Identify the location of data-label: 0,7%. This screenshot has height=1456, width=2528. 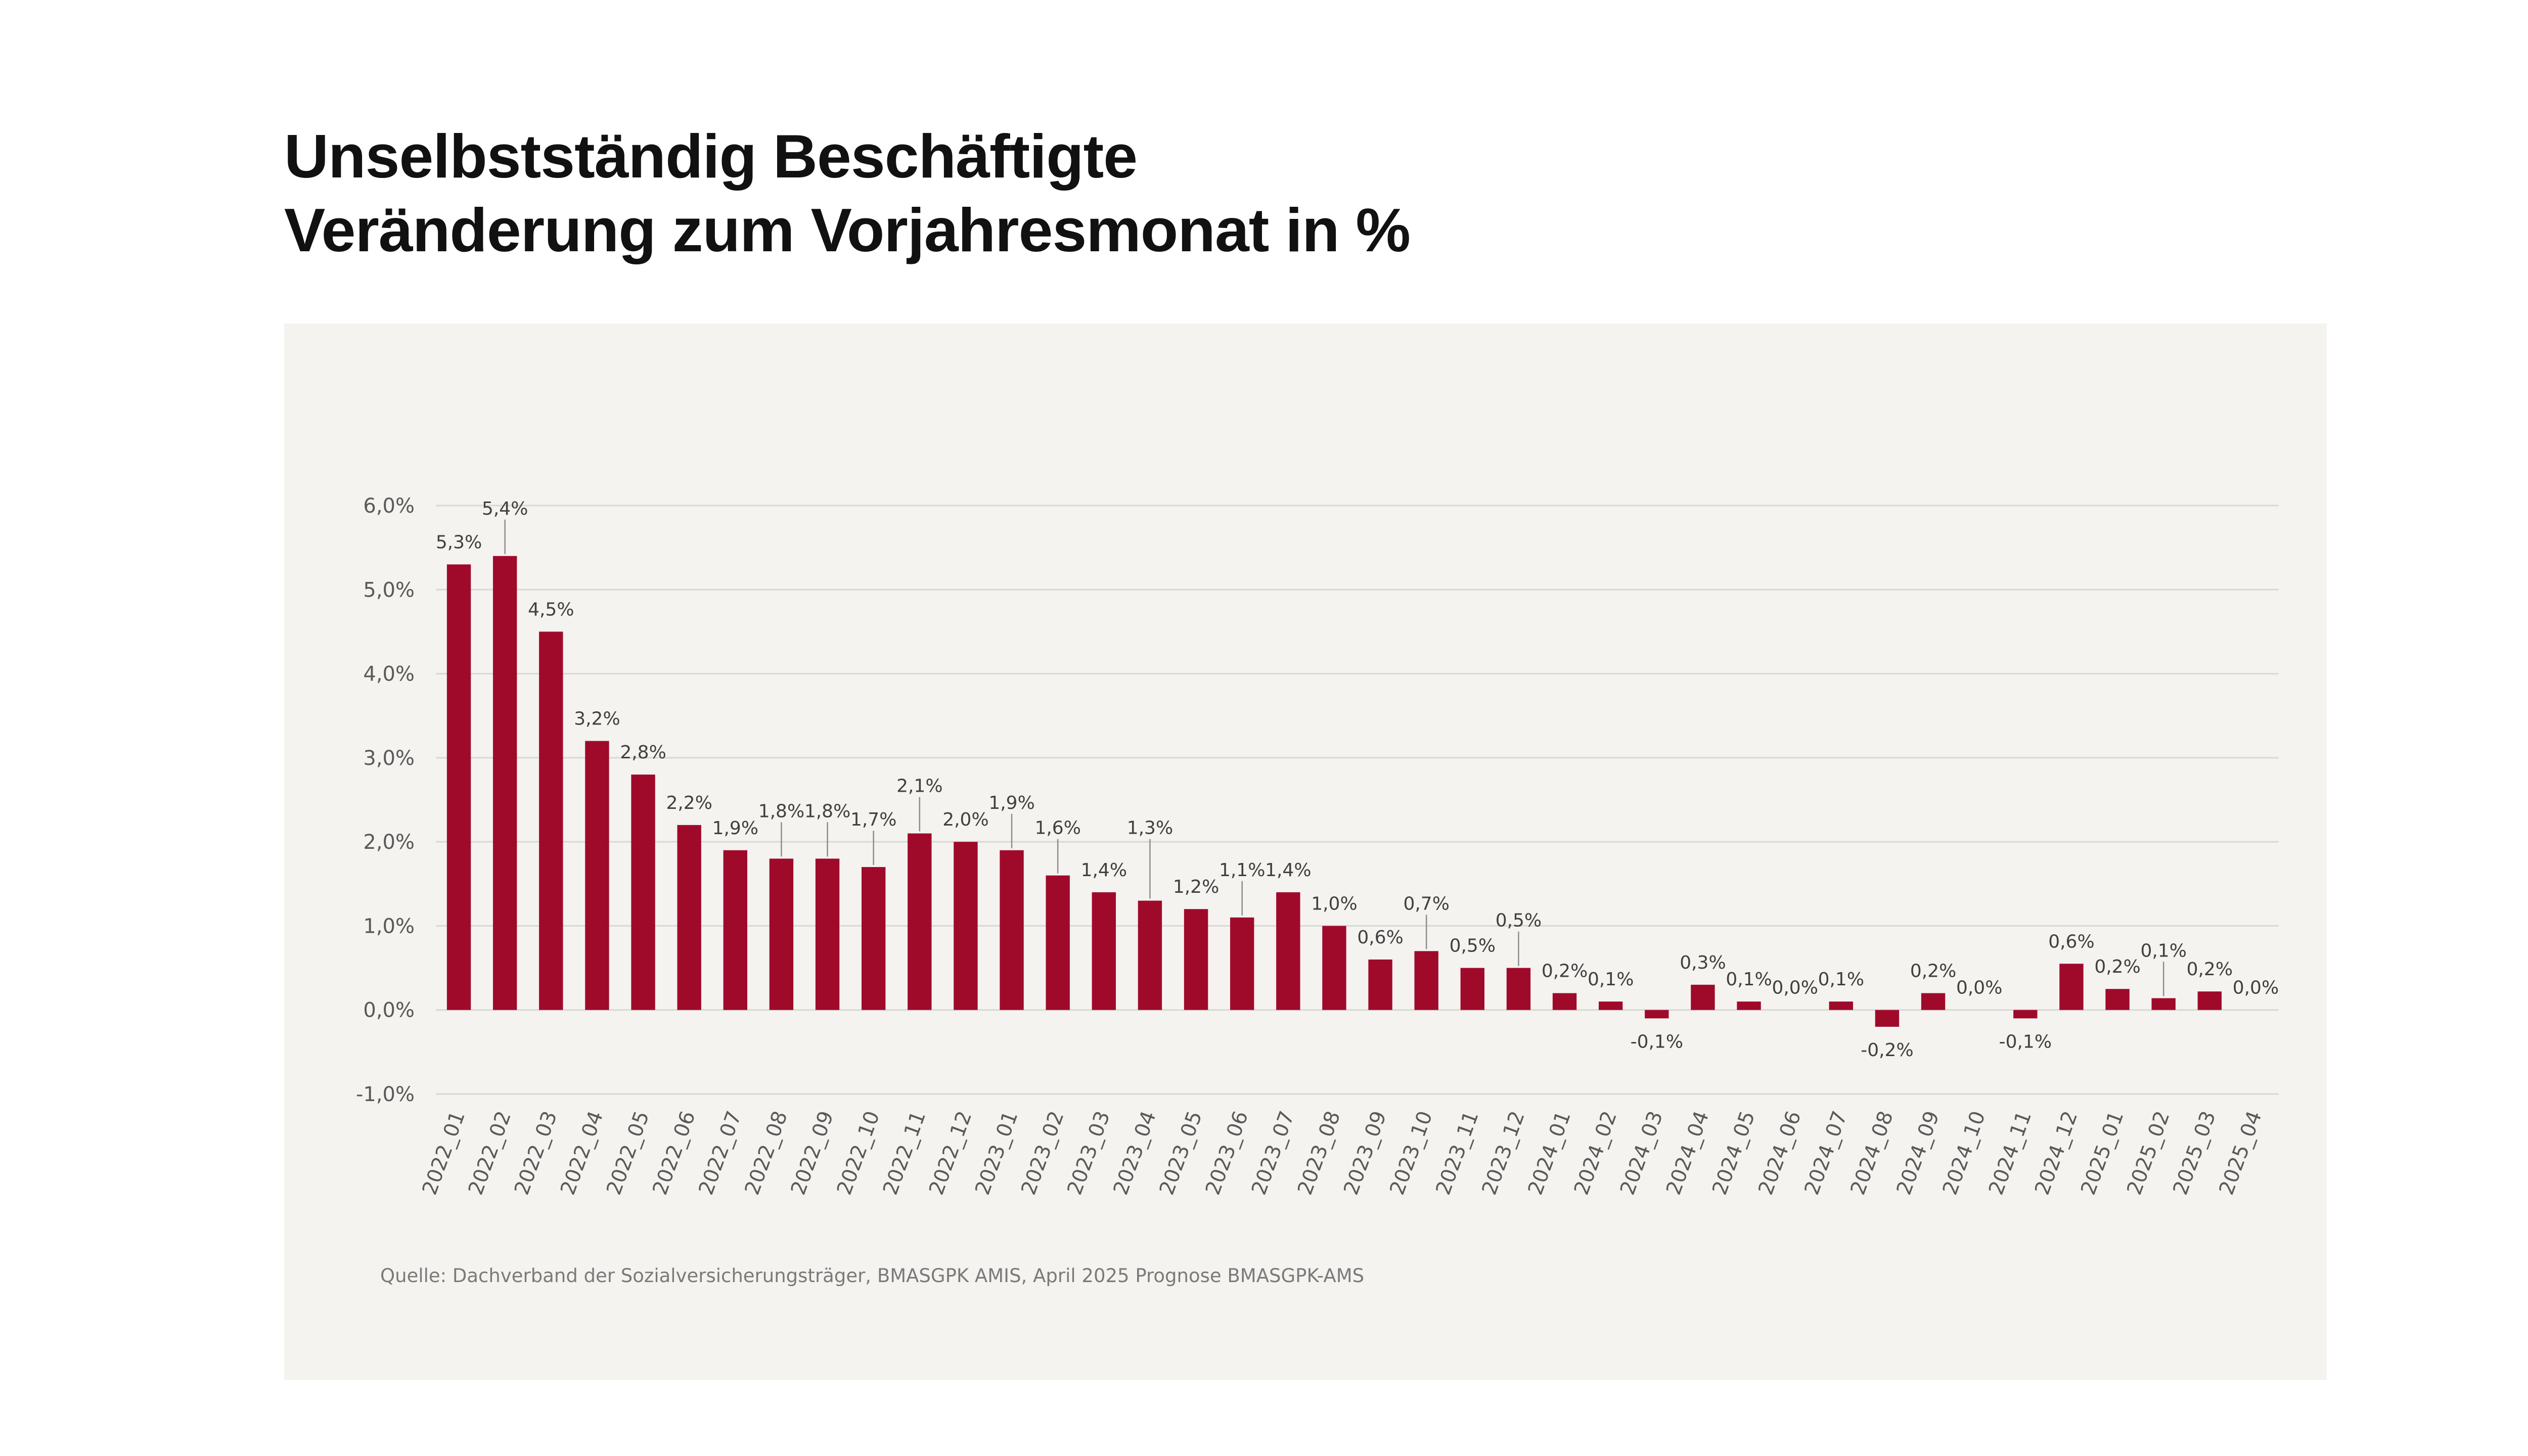
(1426, 903).